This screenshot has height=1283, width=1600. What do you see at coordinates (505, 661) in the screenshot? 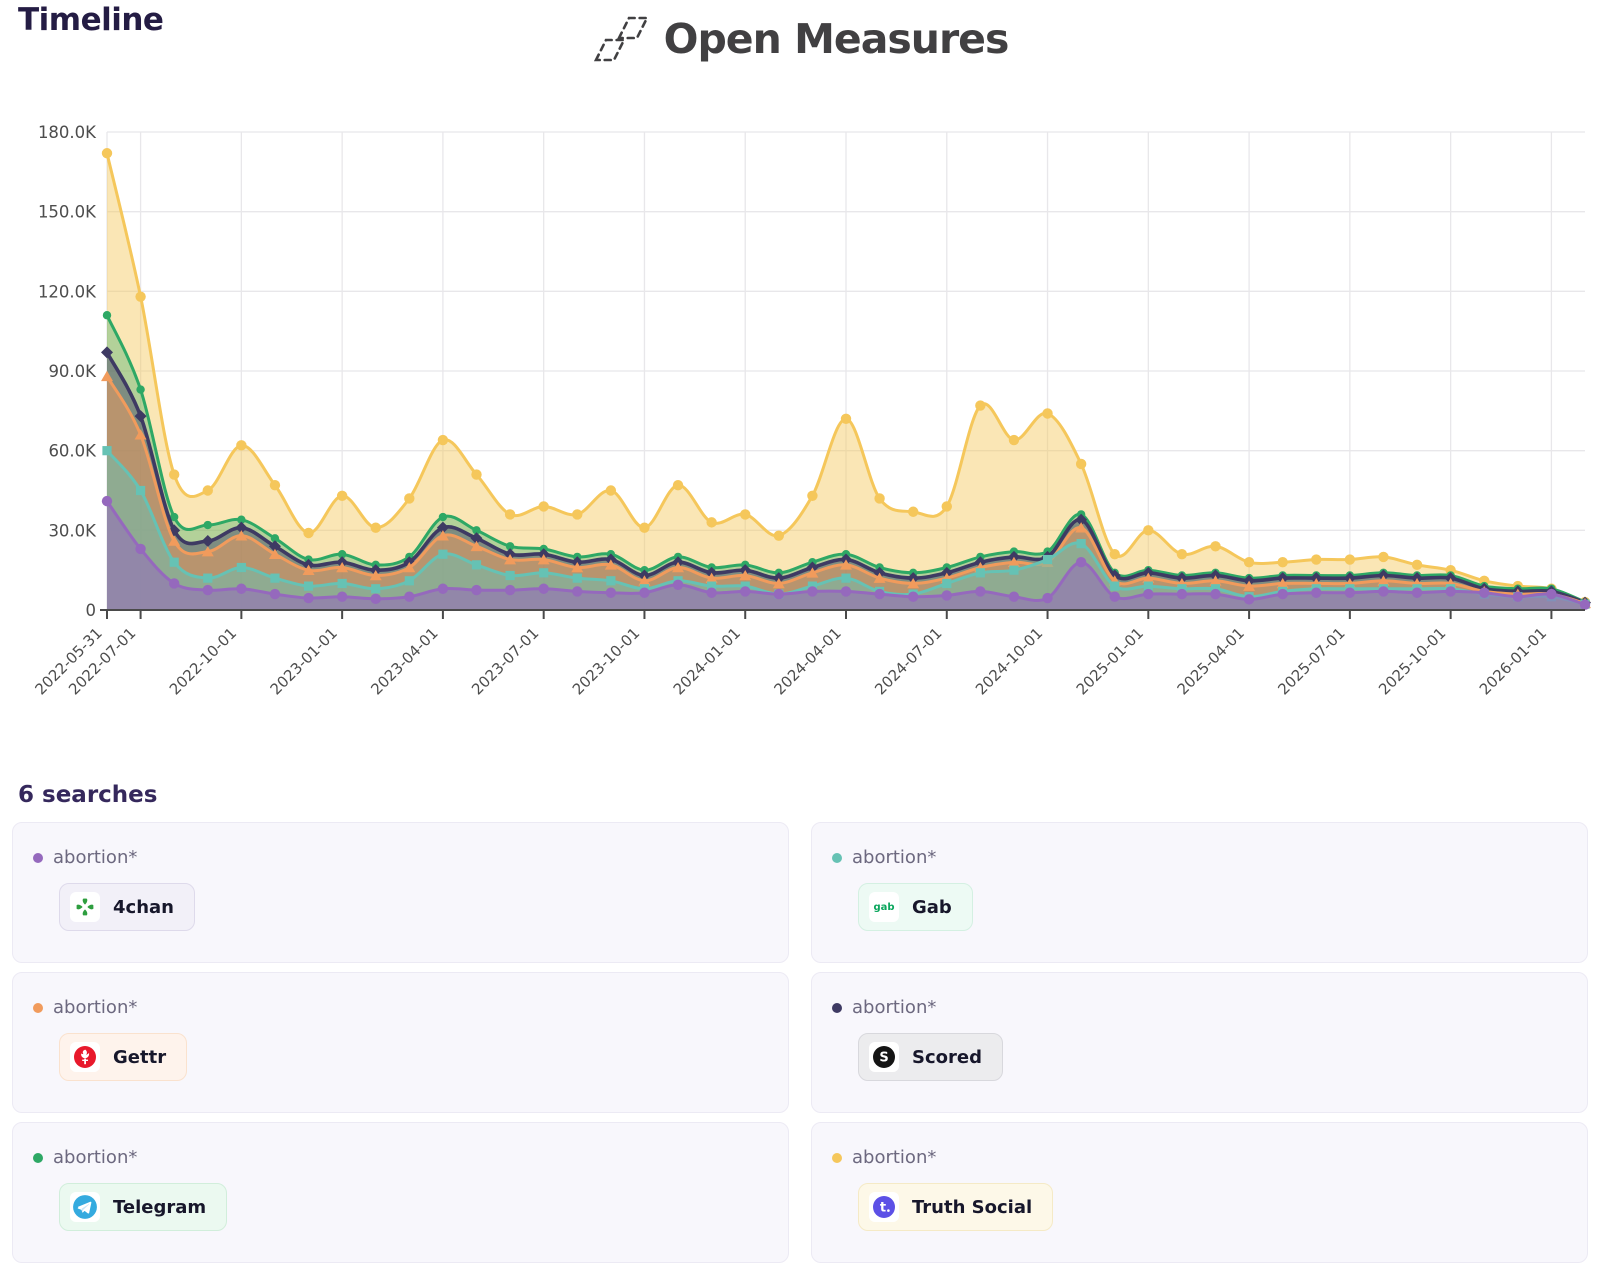
I see `svg-text: 2023-07-01` at bounding box center [505, 661].